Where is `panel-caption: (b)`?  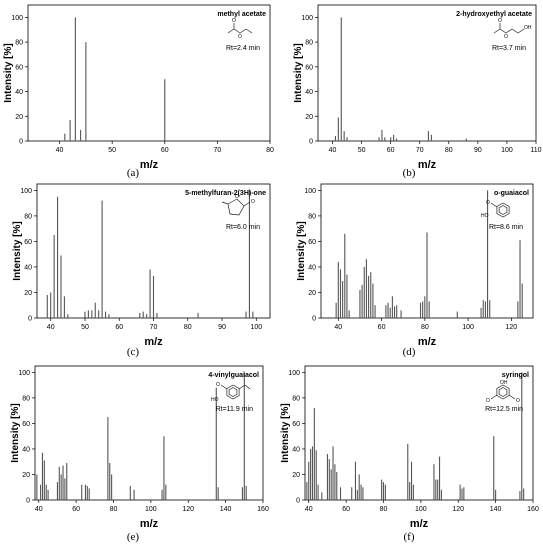 panel-caption: (b) is located at coordinates (409, 173).